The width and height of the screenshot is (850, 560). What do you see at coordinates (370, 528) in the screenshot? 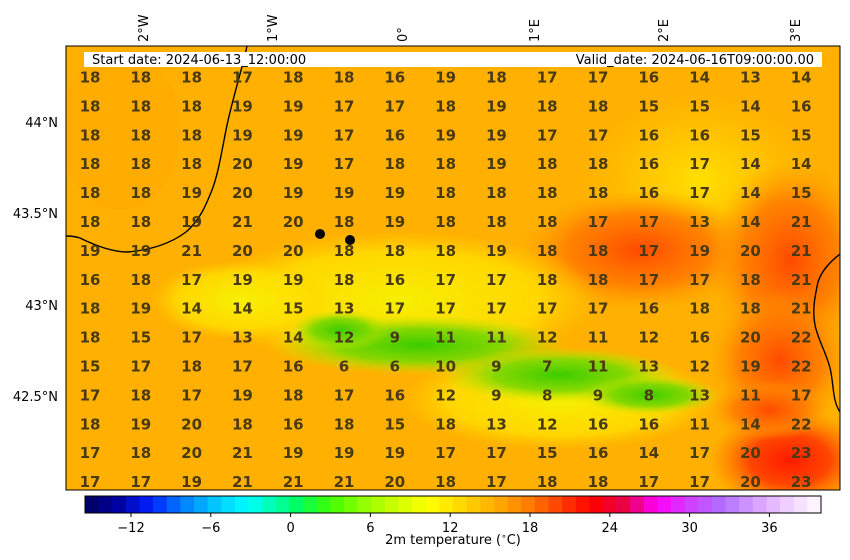
I see `colorbar-tick-label: 6` at bounding box center [370, 528].